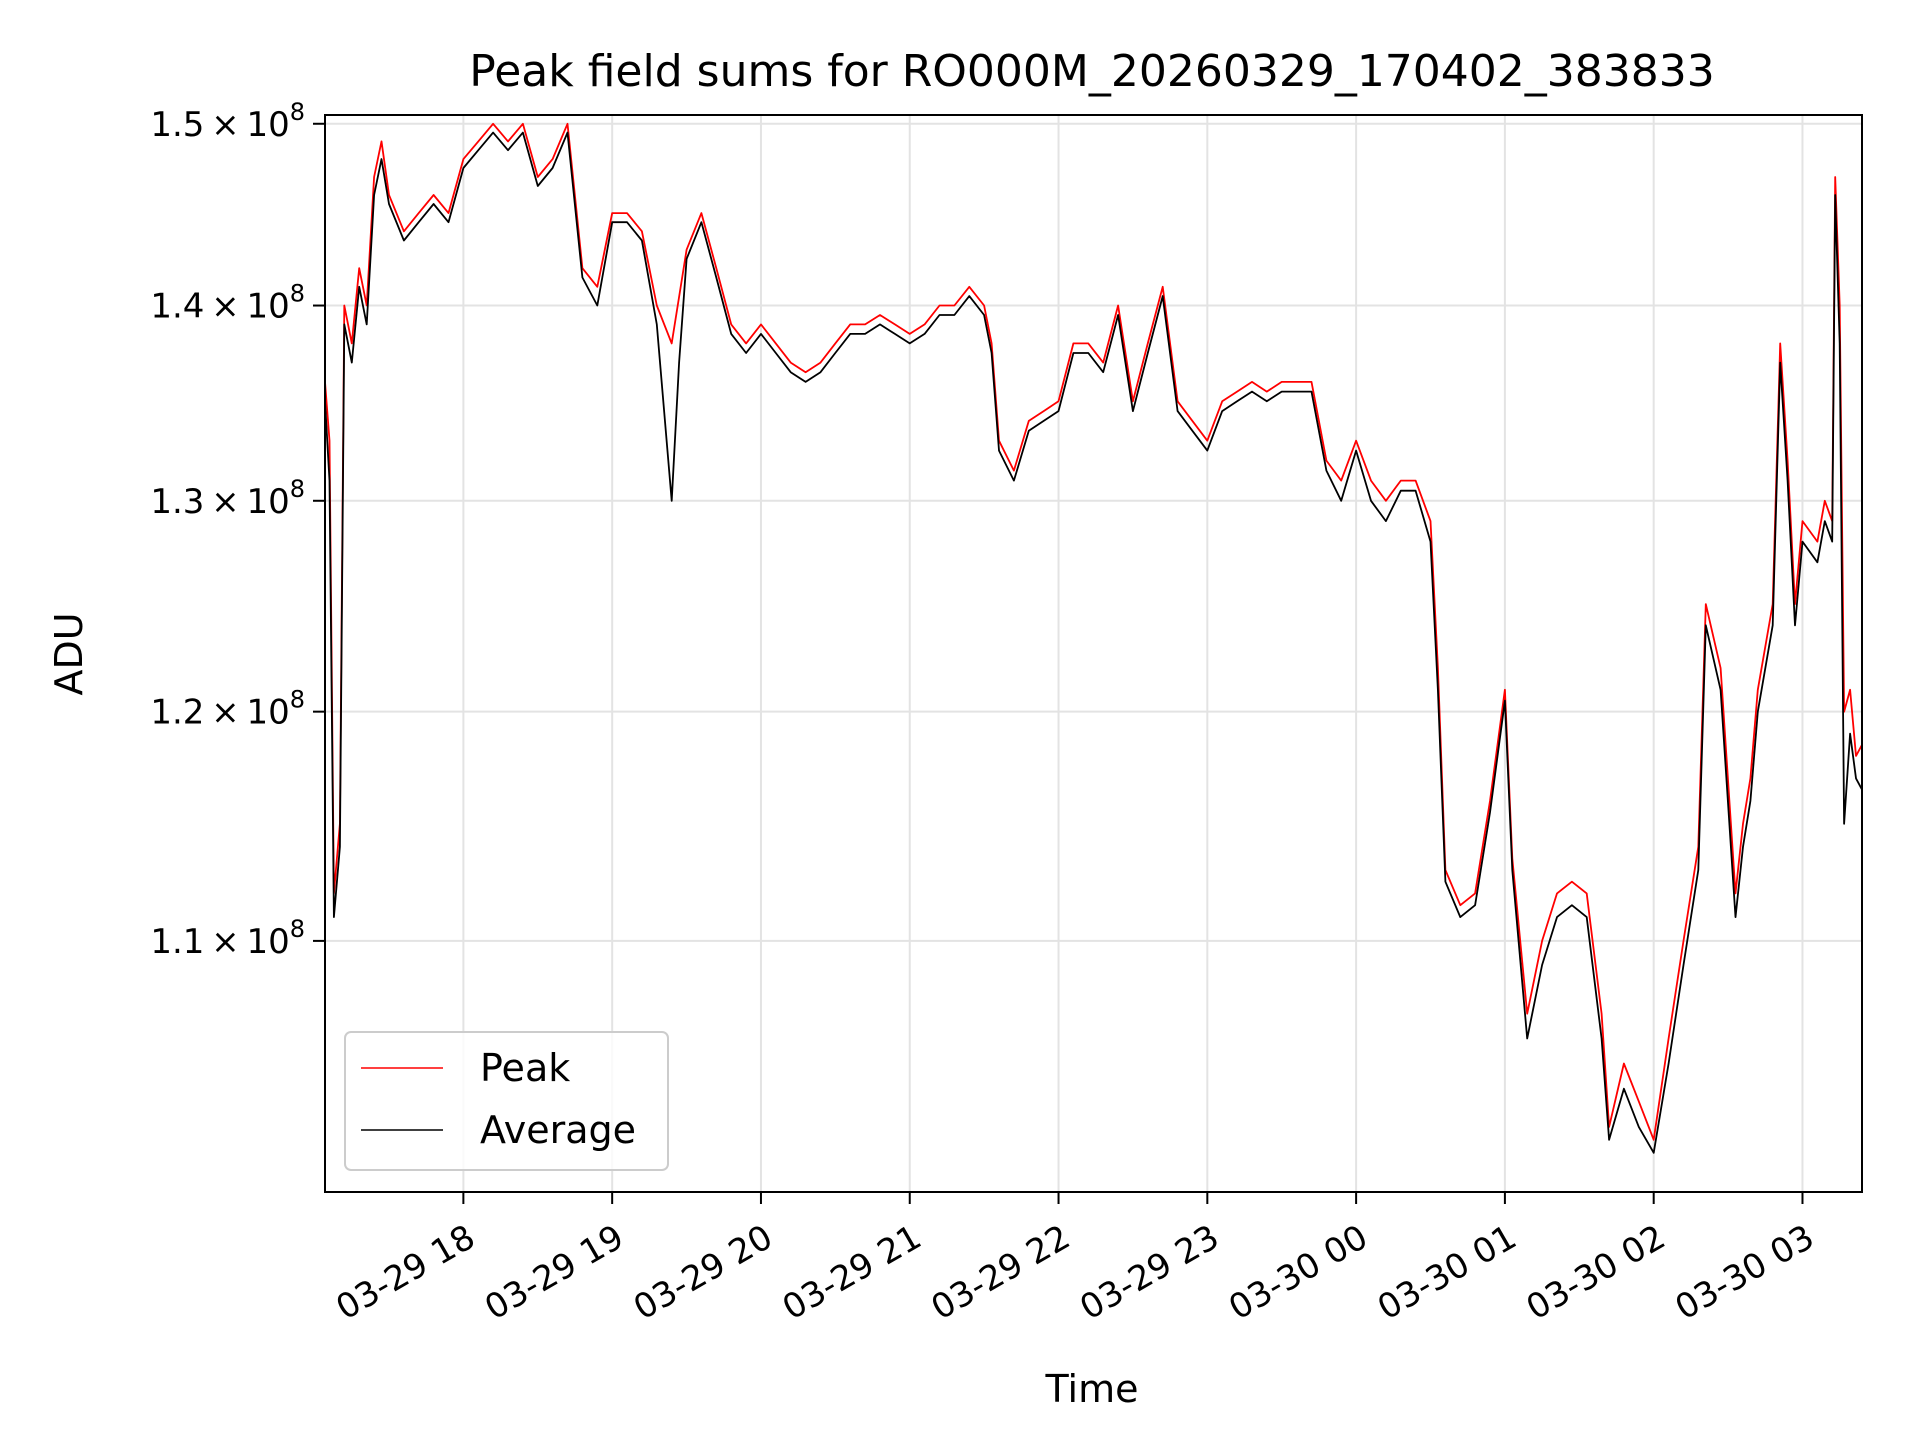  What do you see at coordinates (227, 303) in the screenshot?
I see `y-tick-label: 1.4 × 10⁸` at bounding box center [227, 303].